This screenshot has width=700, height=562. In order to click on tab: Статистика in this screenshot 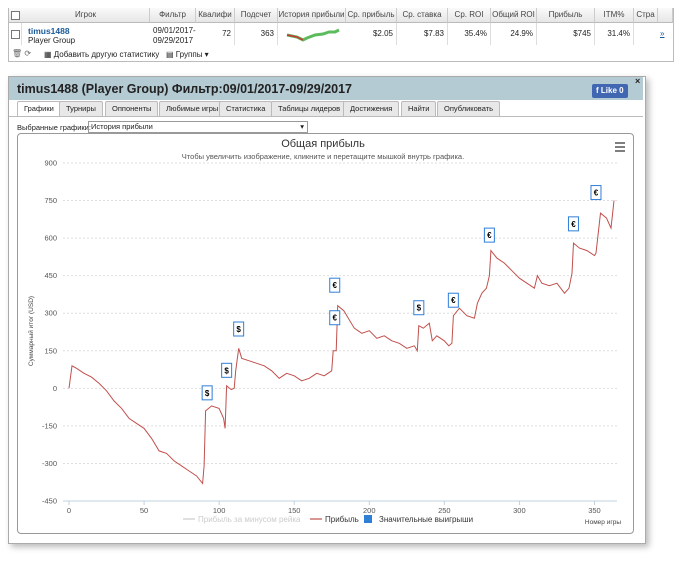, I will do `click(246, 108)`.